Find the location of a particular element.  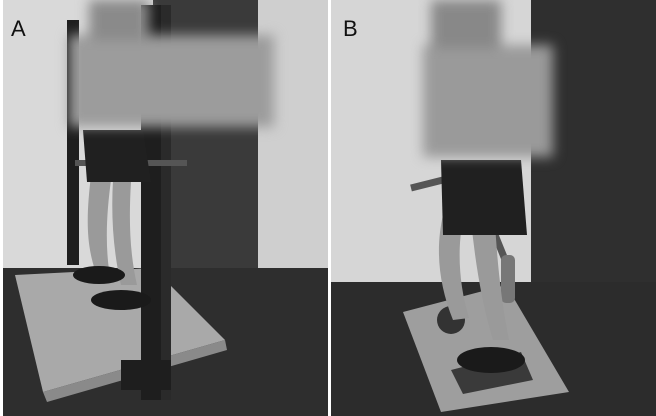

panel-label-a: A is located at coordinates (18, 28).